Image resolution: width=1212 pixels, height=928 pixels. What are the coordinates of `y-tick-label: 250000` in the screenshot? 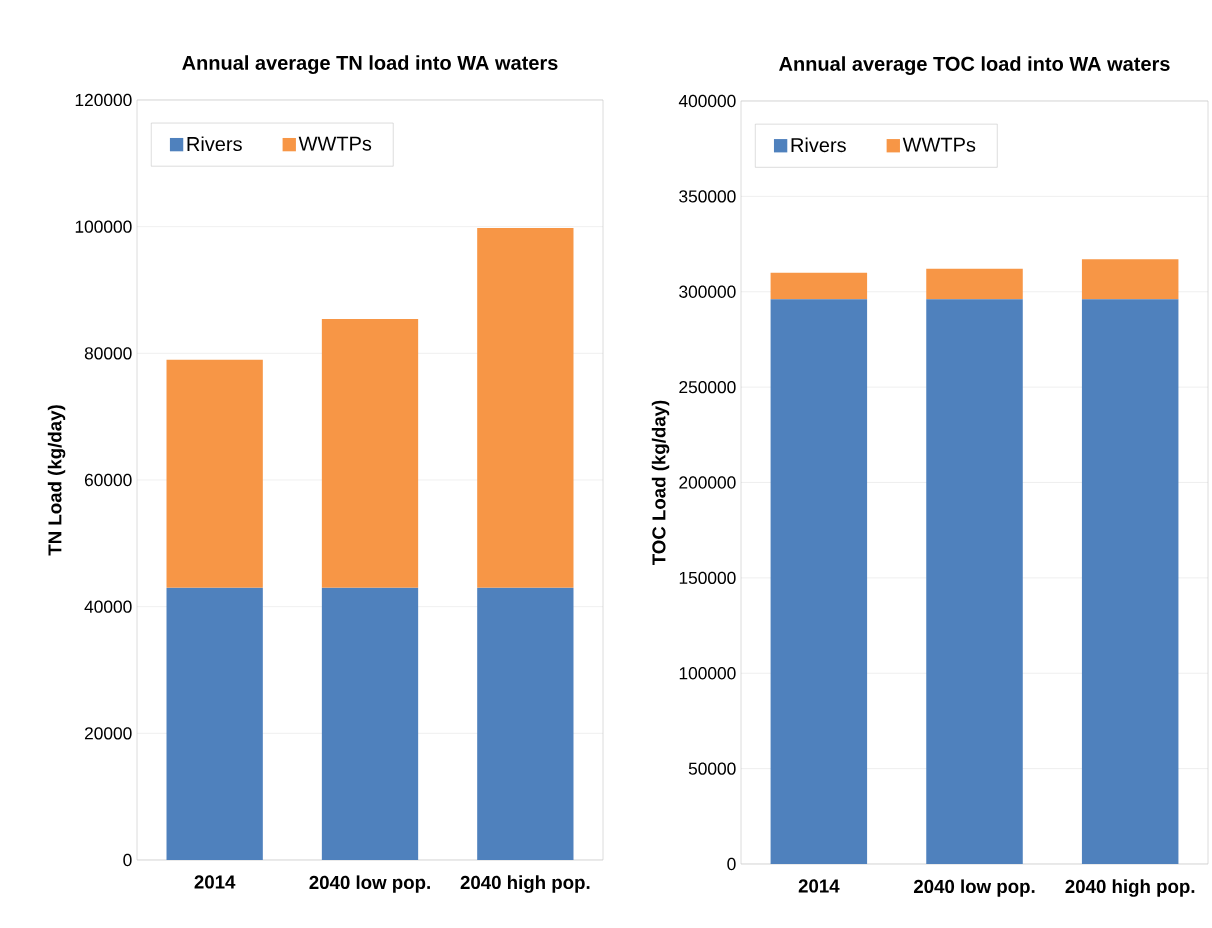 It's located at (707, 387).